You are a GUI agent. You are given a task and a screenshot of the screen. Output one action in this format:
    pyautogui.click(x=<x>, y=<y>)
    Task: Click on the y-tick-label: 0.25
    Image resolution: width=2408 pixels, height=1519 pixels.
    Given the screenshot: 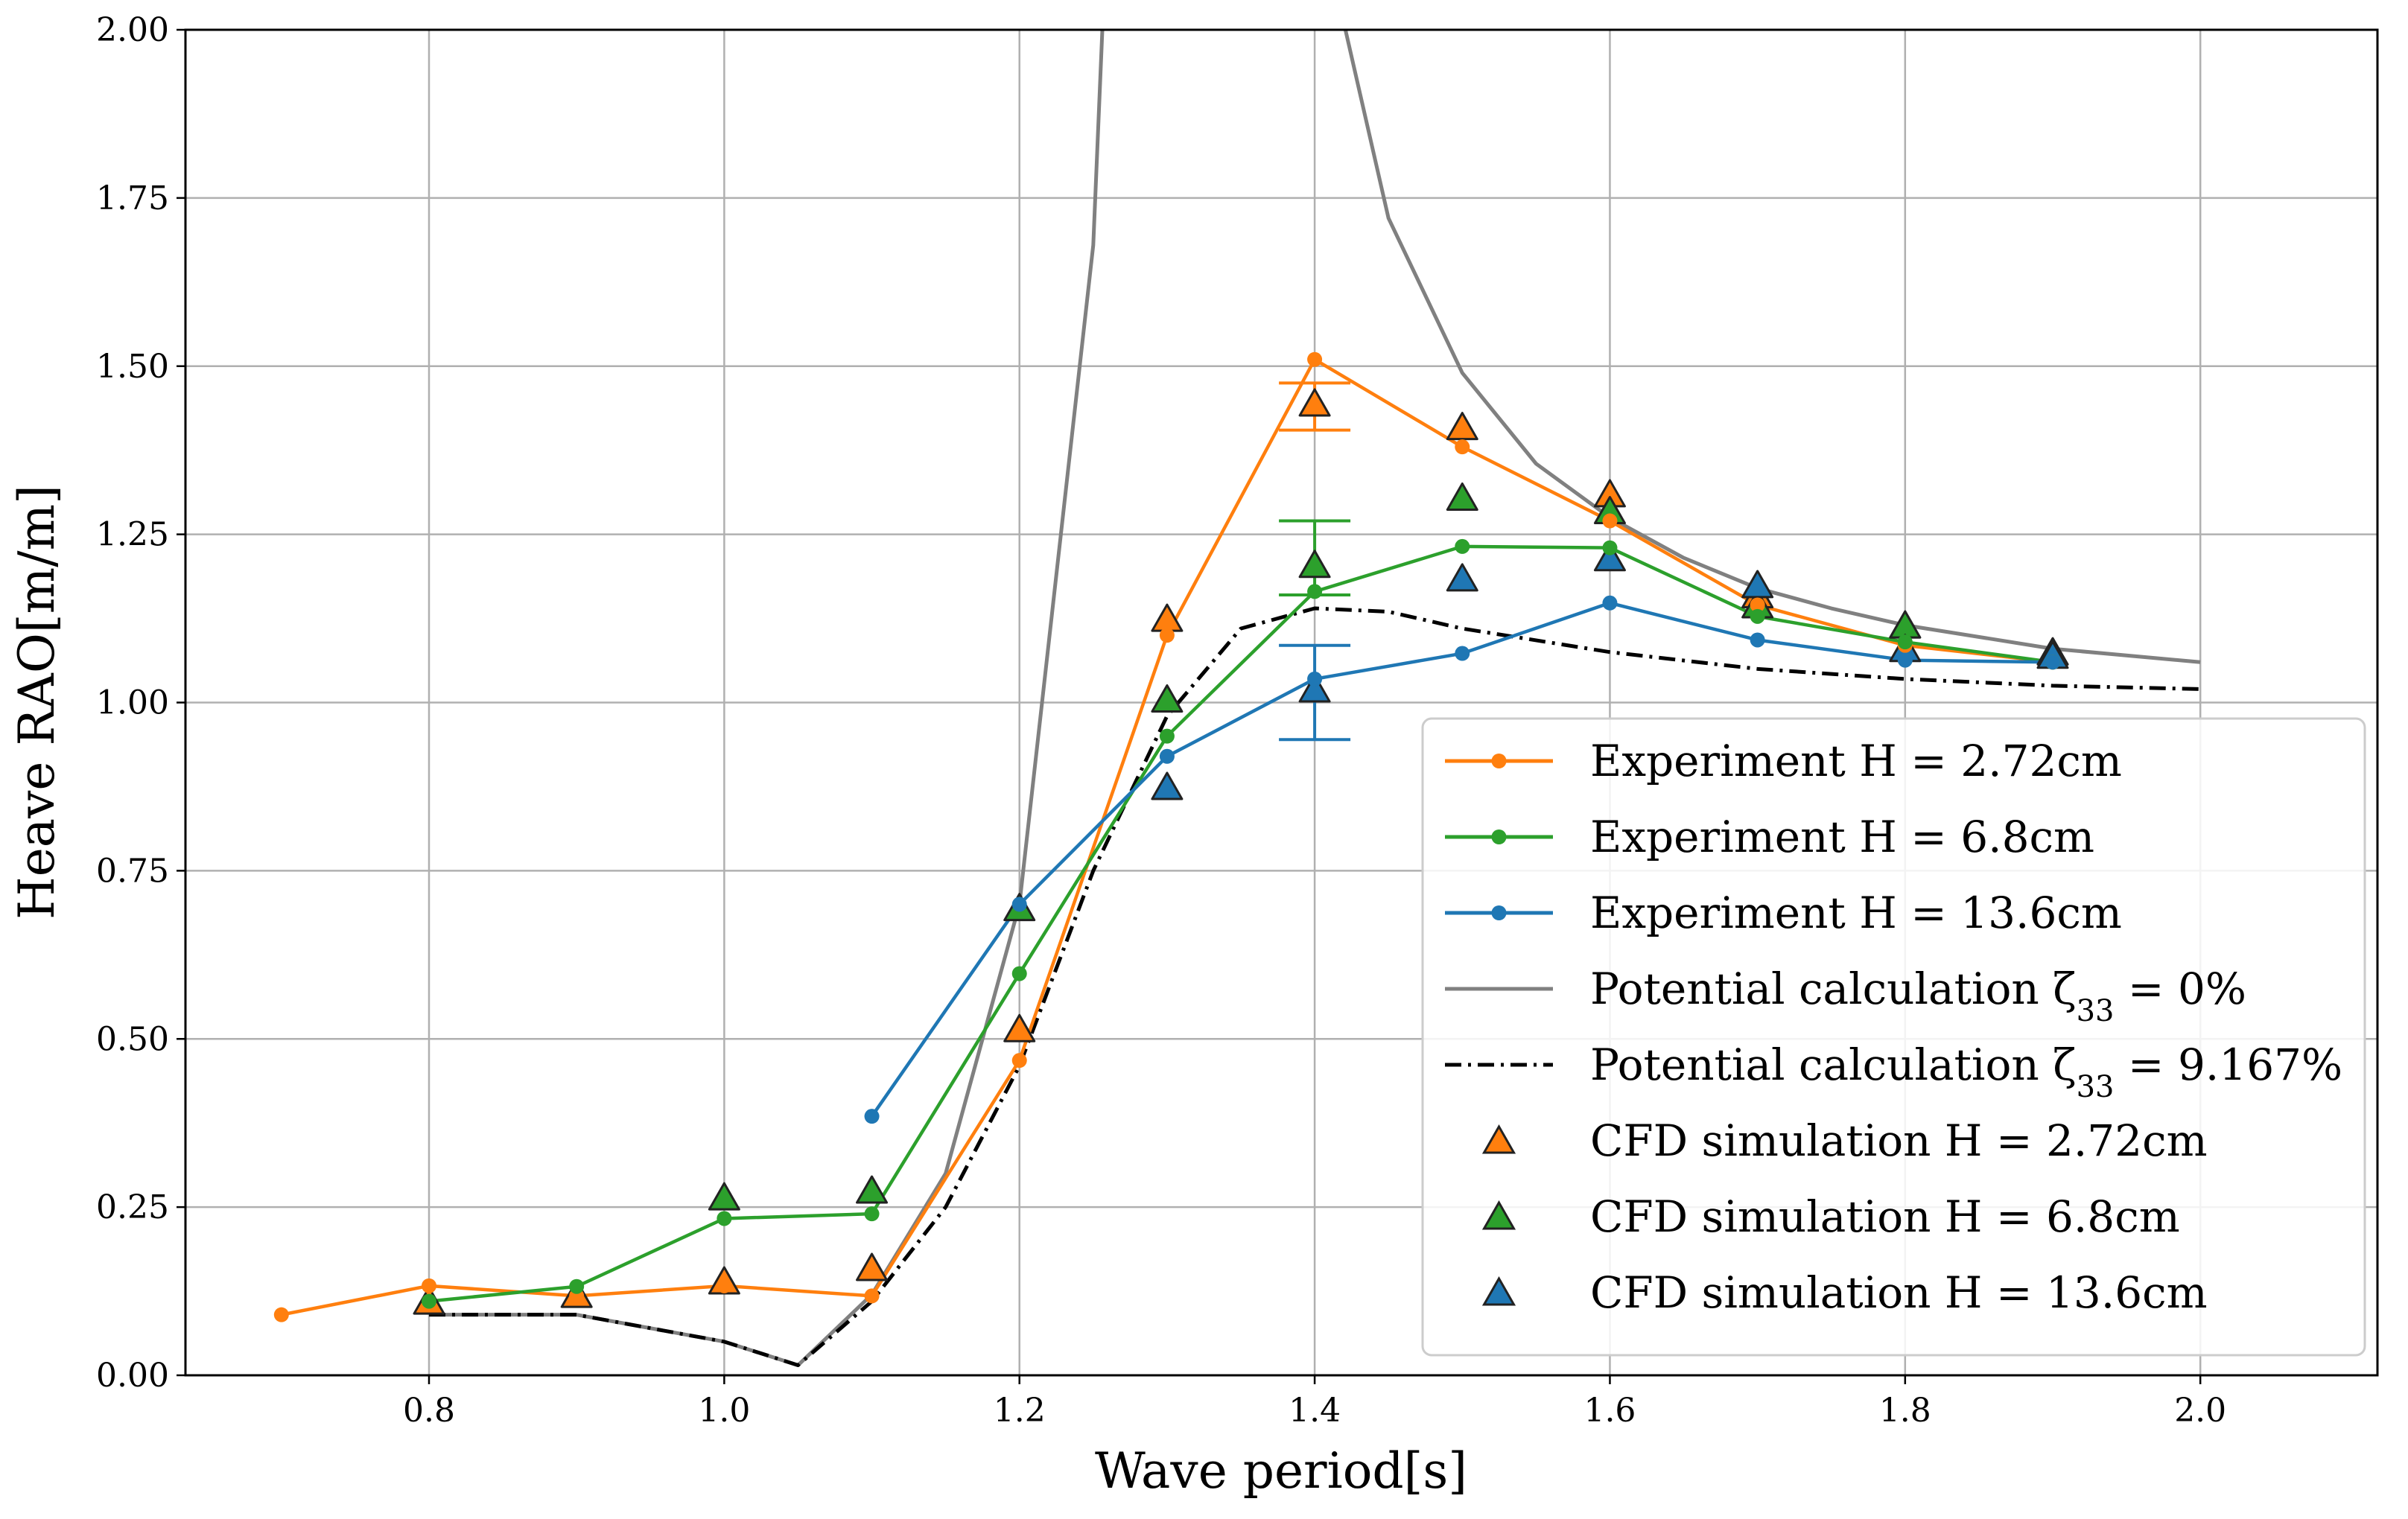 What is the action you would take?
    pyautogui.click(x=132, y=1207)
    